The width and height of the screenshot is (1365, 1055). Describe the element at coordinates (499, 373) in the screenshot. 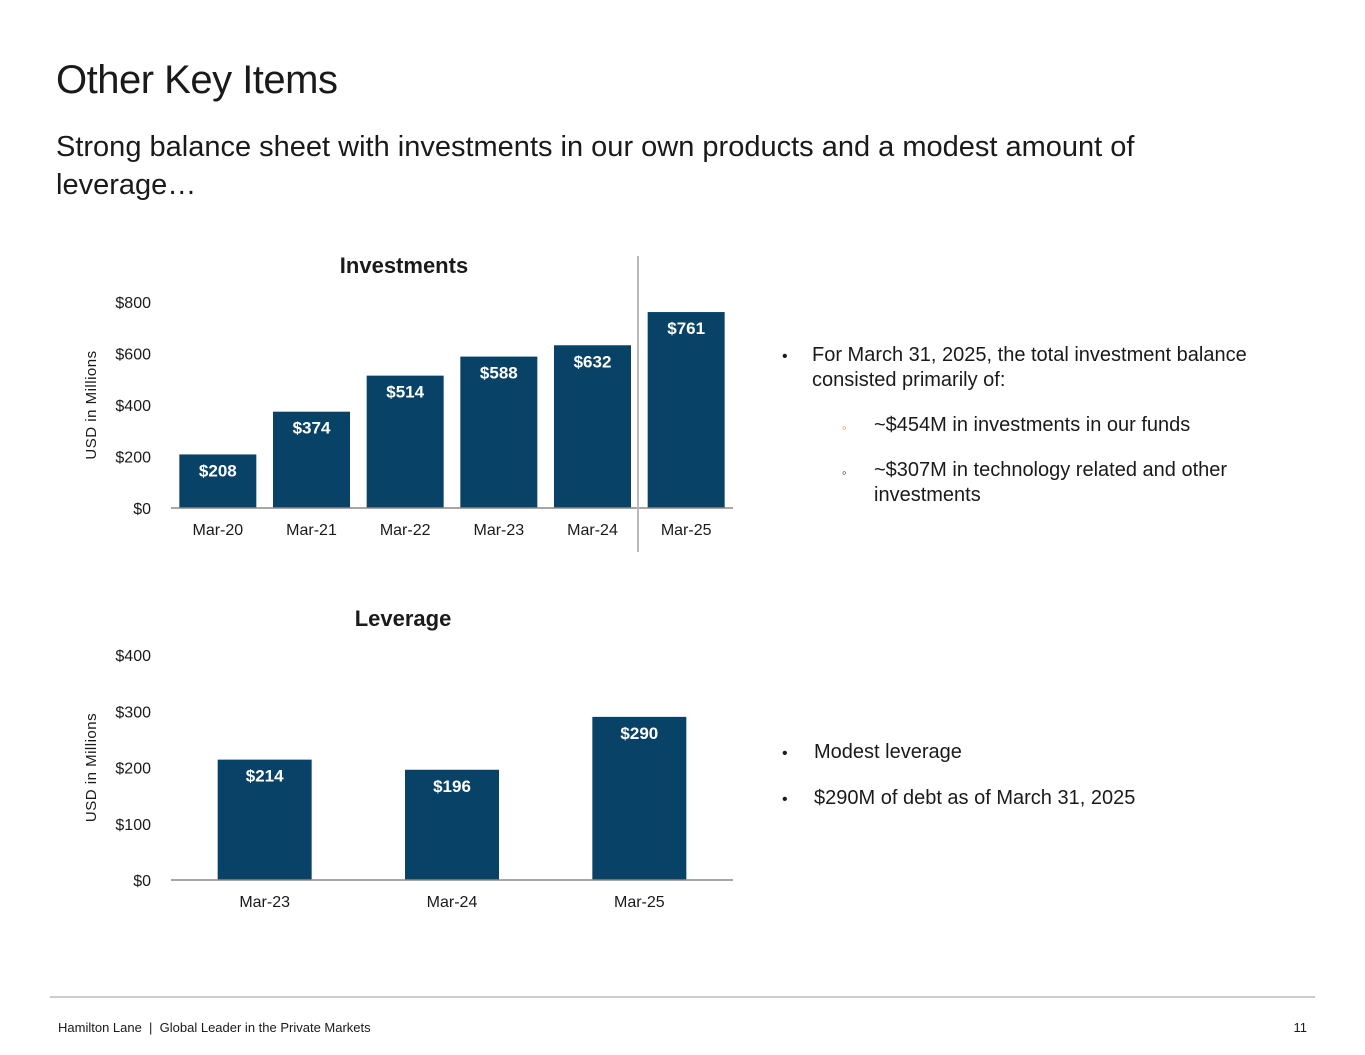

I see `data-label: $588` at that location.